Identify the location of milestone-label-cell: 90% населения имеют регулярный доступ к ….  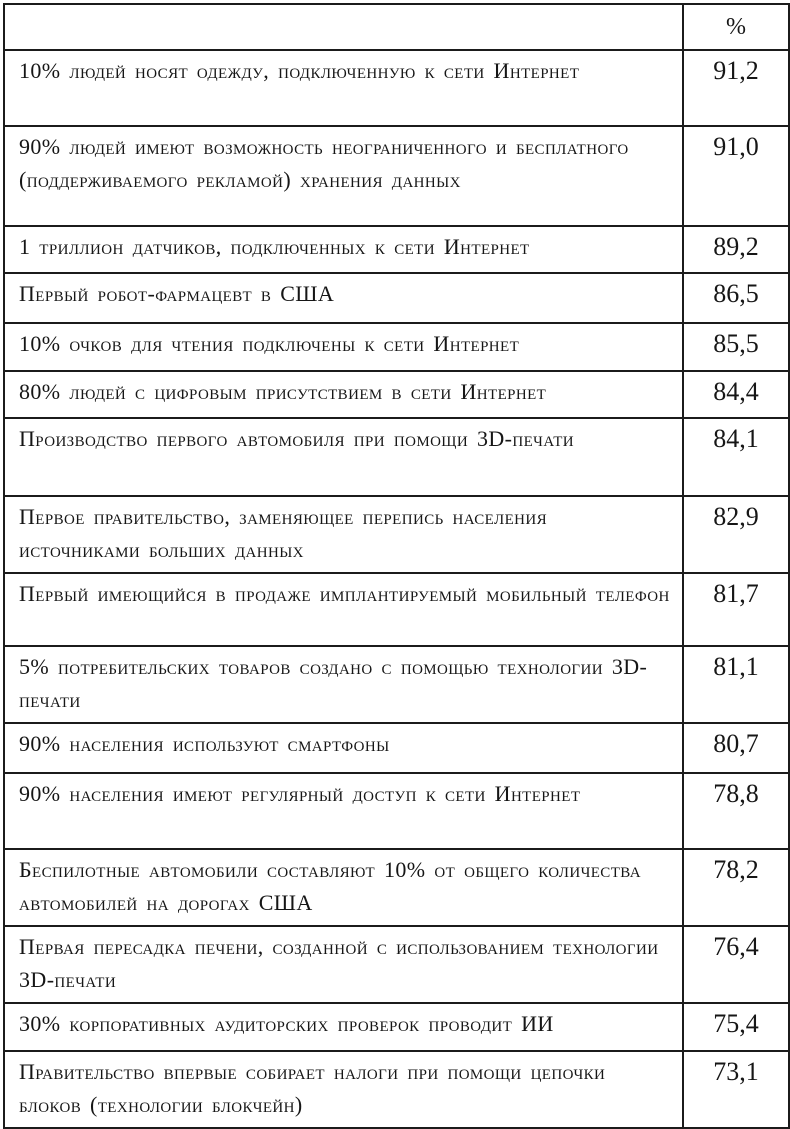
(343, 811).